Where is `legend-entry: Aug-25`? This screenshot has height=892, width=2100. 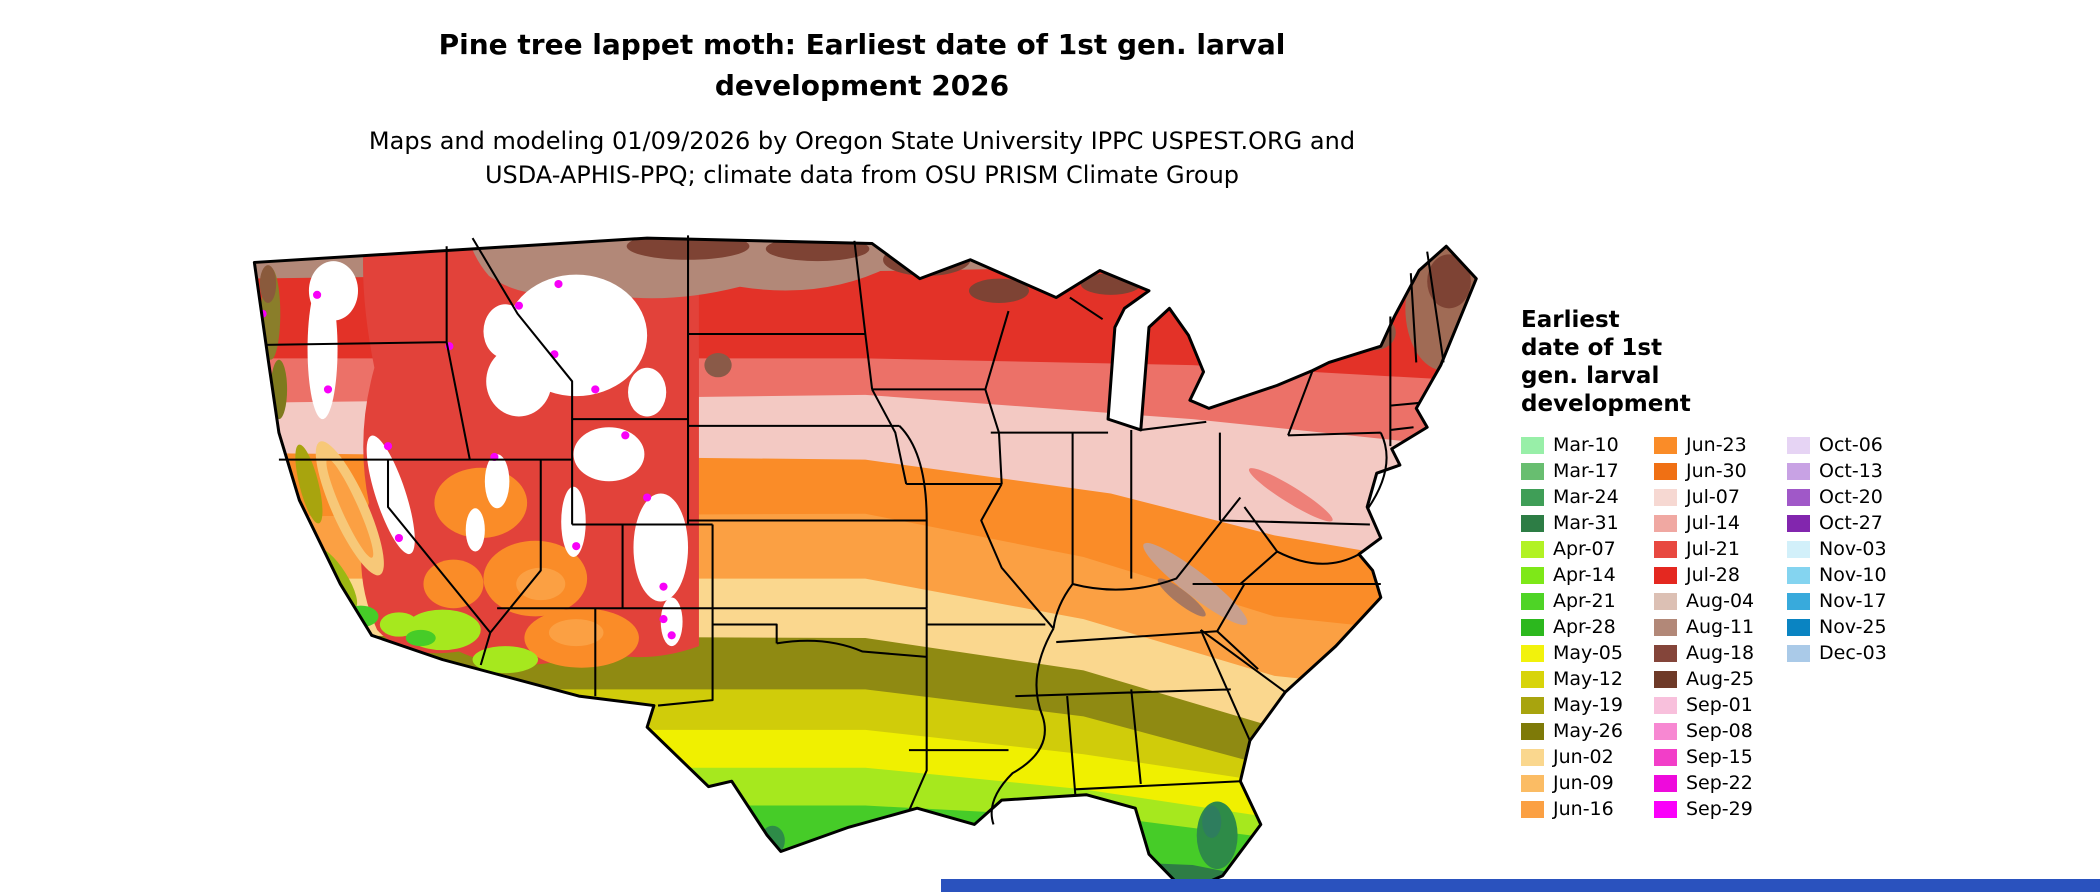 legend-entry: Aug-25 is located at coordinates (1720, 679).